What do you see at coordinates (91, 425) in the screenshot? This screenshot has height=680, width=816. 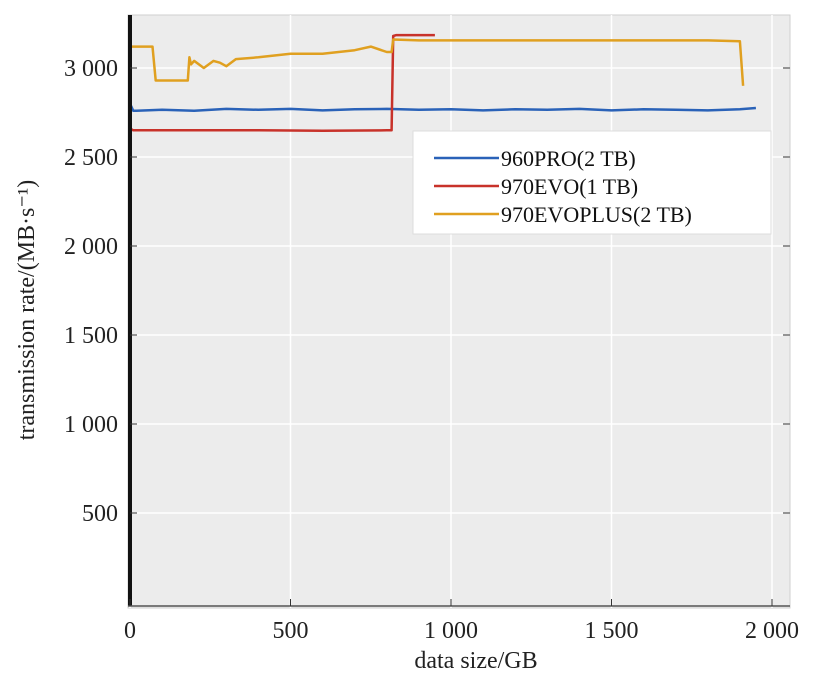 I see `y-tick-label: 1 000` at bounding box center [91, 425].